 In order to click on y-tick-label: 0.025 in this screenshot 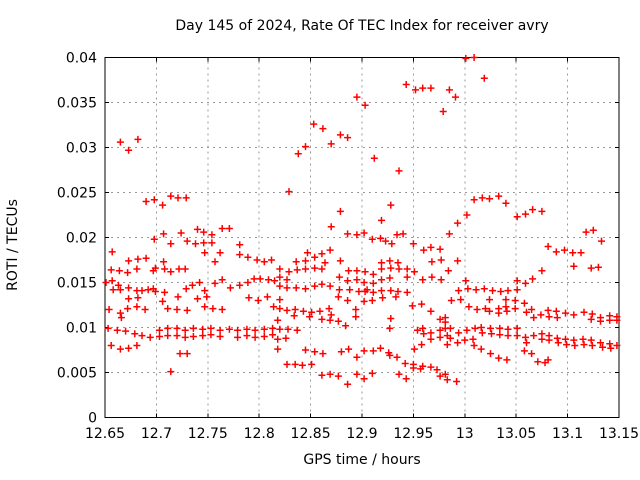, I will do `click(77, 194)`.